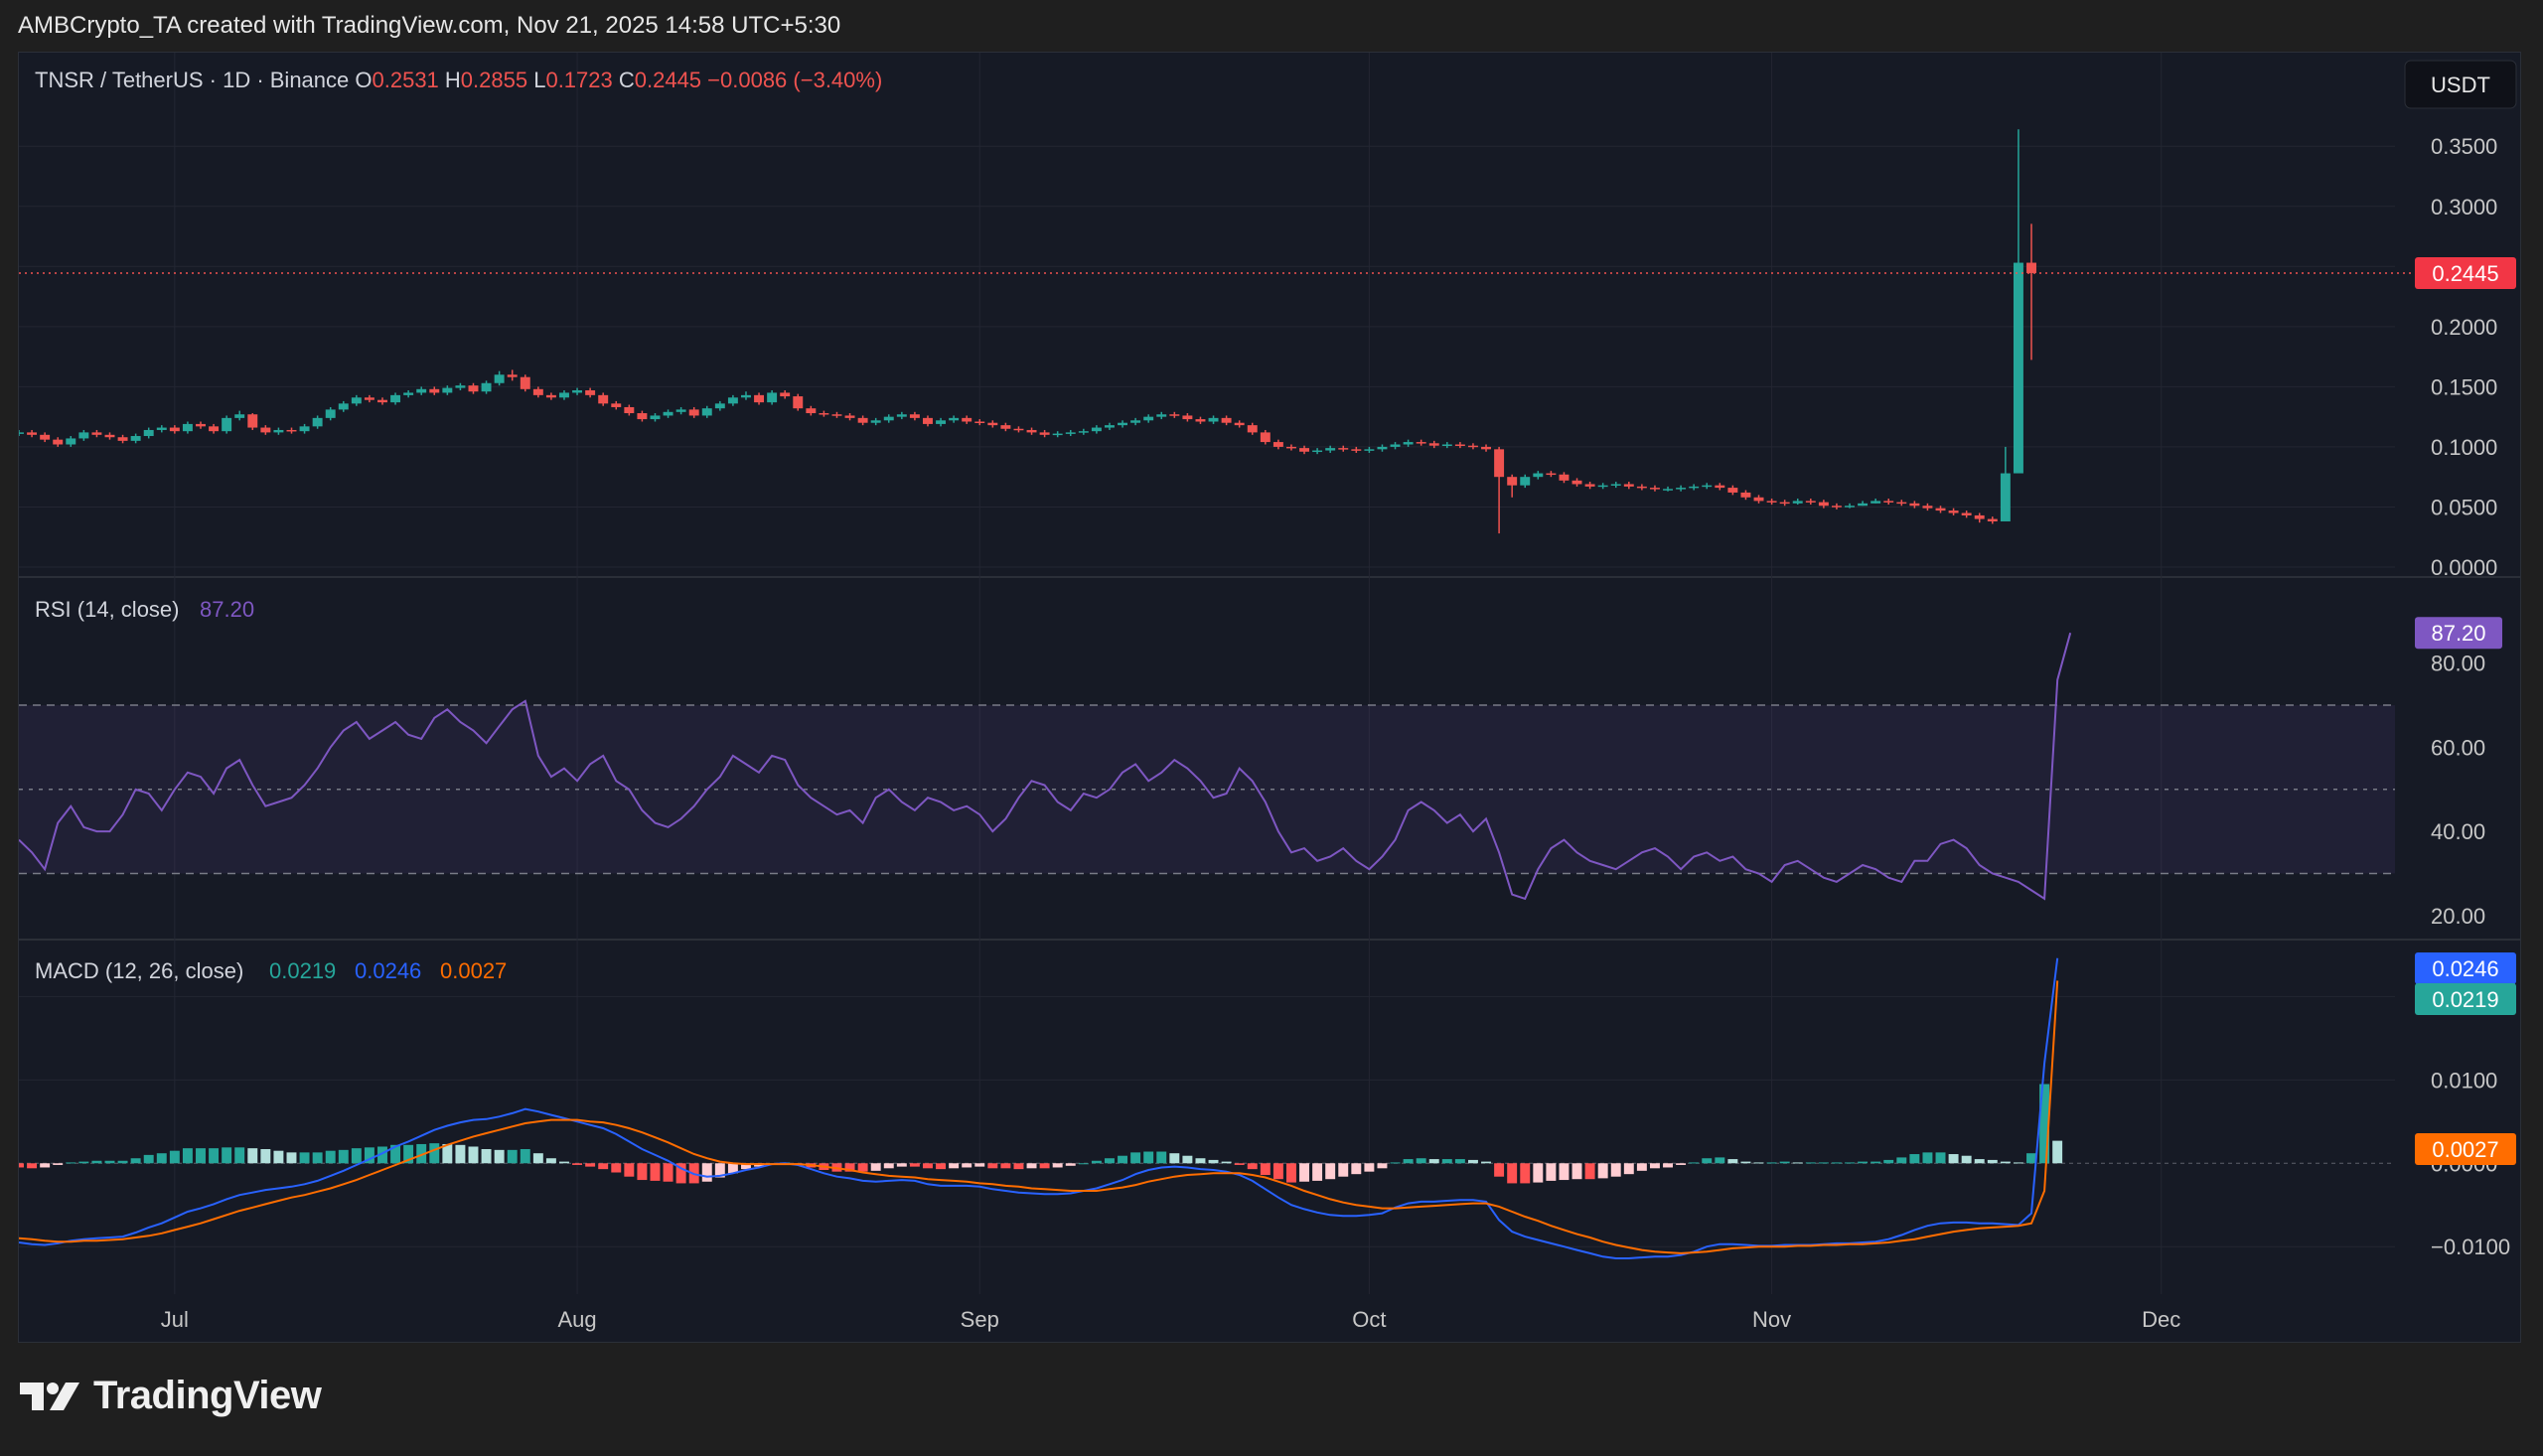 Image resolution: width=2543 pixels, height=1456 pixels. I want to click on currency-button, so click(2460, 84).